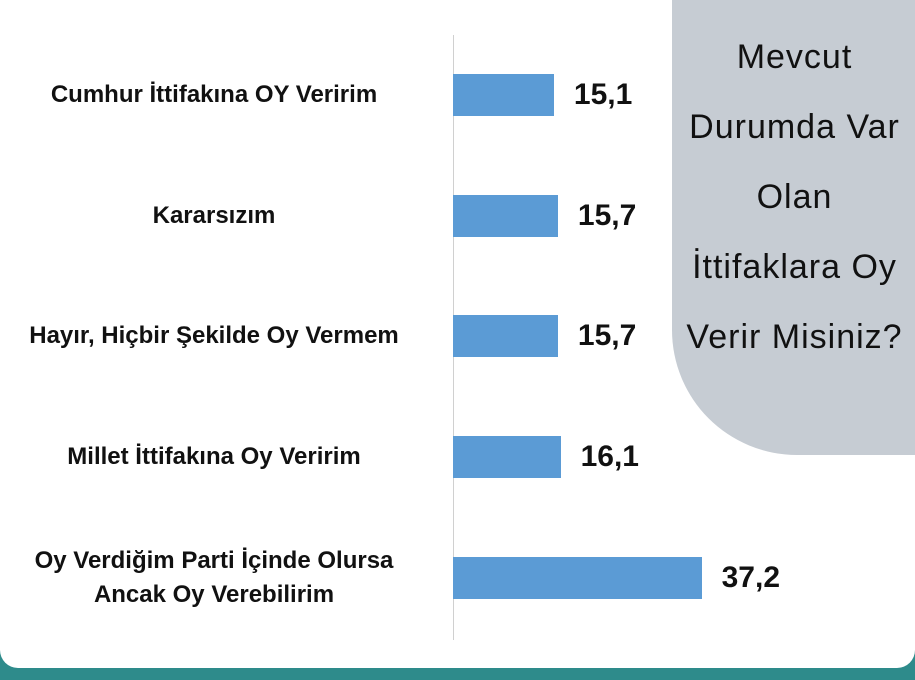 Image resolution: width=915 pixels, height=680 pixels. What do you see at coordinates (214, 457) in the screenshot?
I see `category-label: Millet İttifakına Oy Veririm` at bounding box center [214, 457].